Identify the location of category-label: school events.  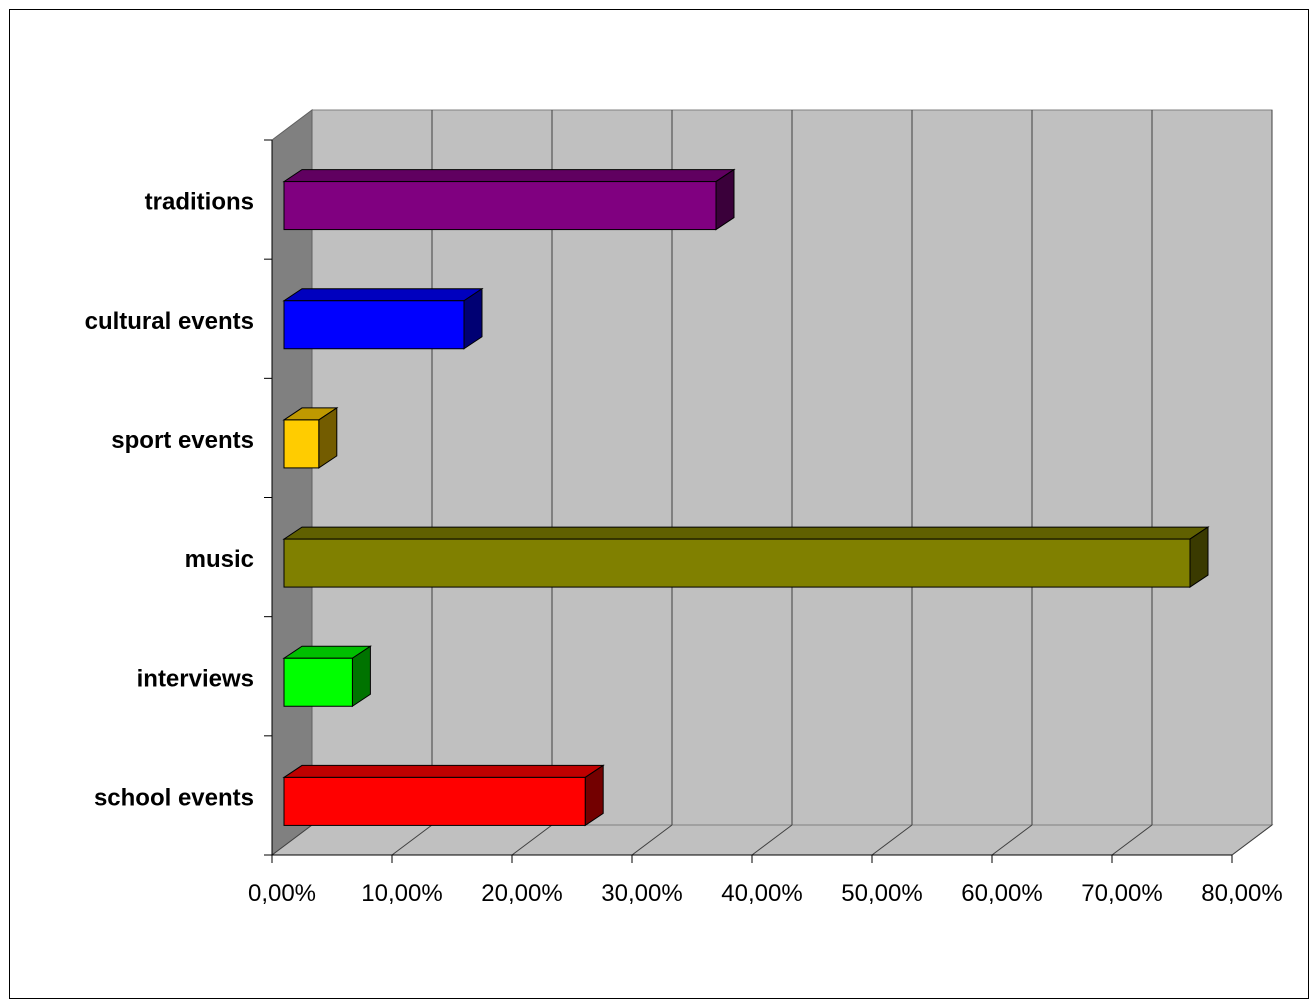
(174, 797).